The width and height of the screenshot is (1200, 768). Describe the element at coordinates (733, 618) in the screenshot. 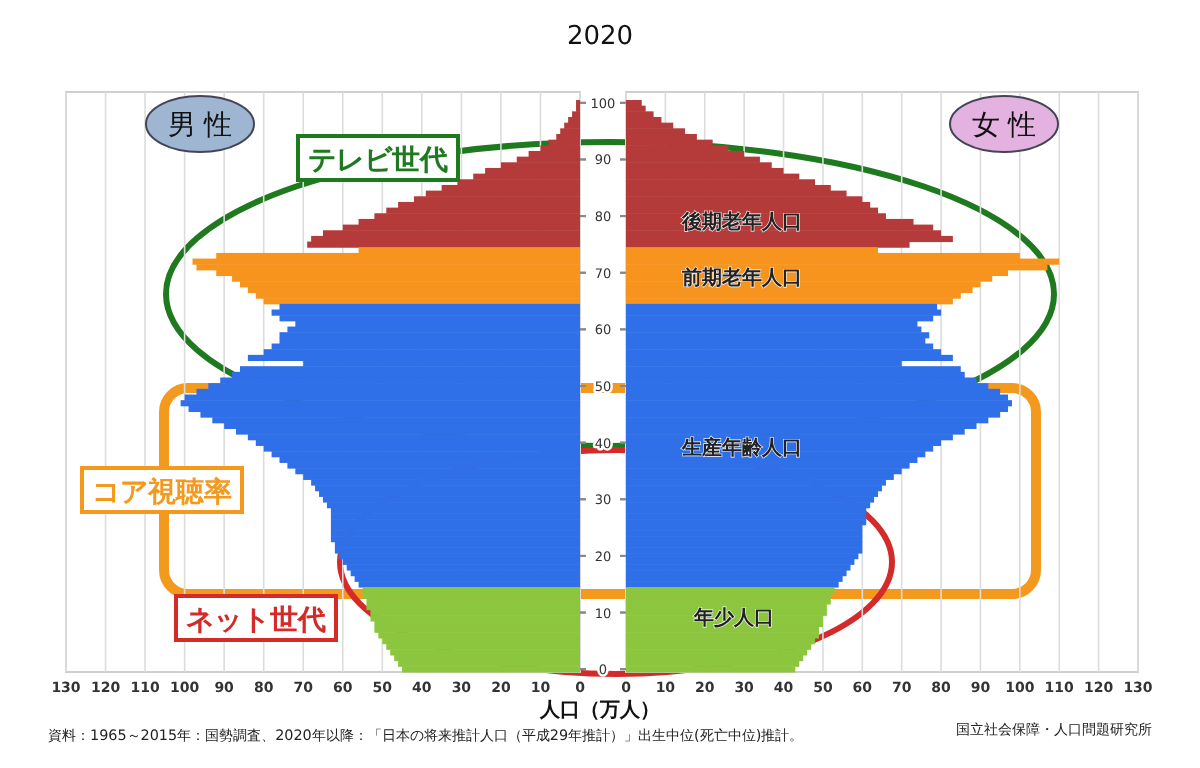

I see `annotation: 年少人口` at that location.